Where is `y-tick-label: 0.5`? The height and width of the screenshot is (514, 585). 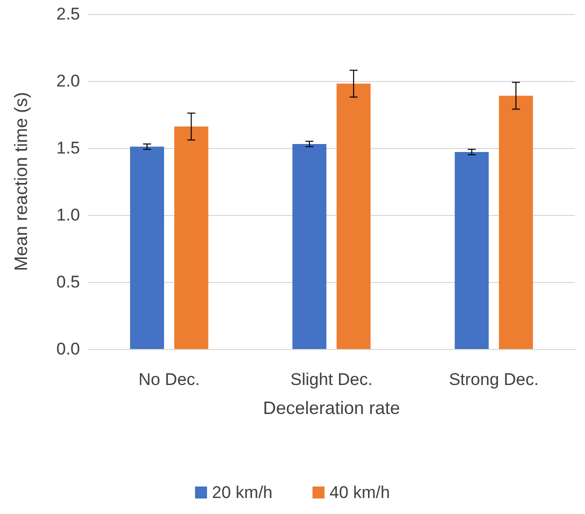 y-tick-label: 0.5 is located at coordinates (68, 282).